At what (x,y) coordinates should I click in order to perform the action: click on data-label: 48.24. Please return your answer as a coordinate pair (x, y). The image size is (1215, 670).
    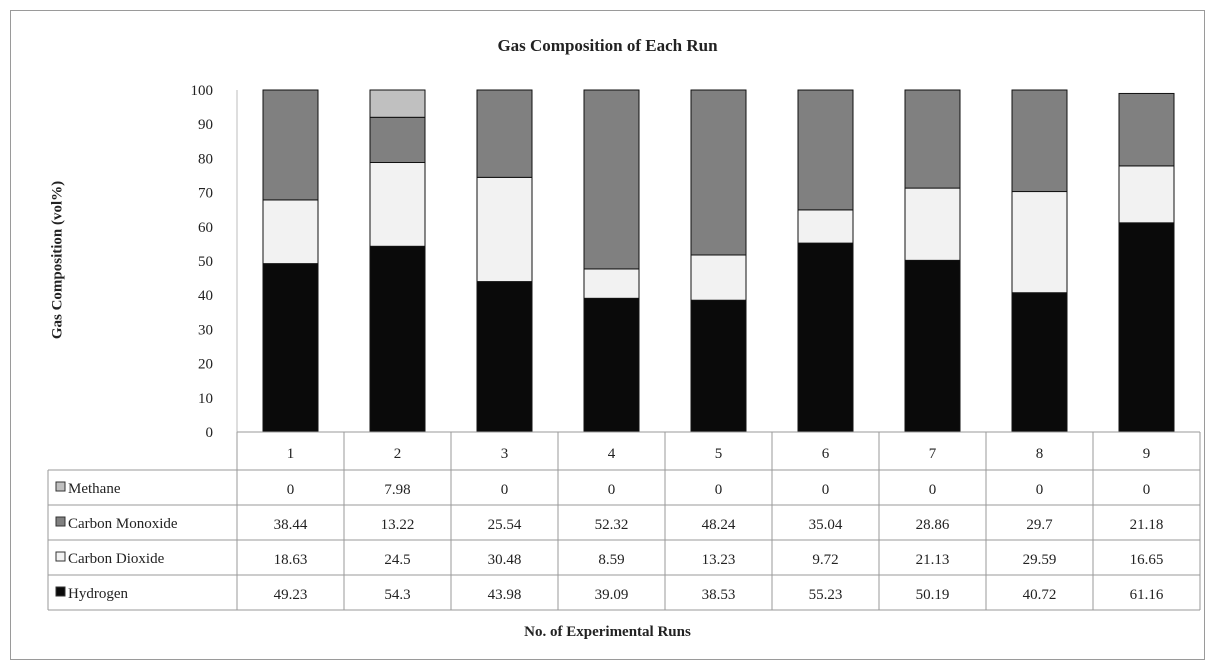
    Looking at the image, I should click on (719, 525).